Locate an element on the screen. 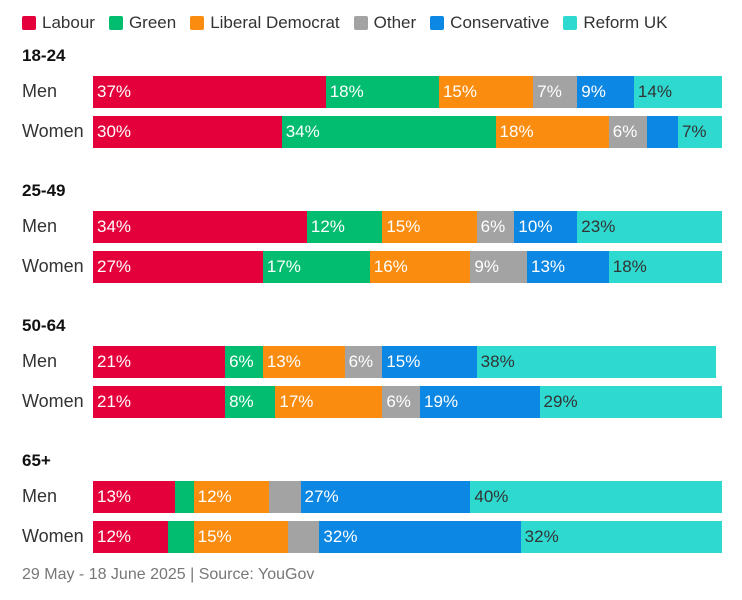  bar-row: 21% 6% 13% 6% 15% 38% is located at coordinates (407, 362).